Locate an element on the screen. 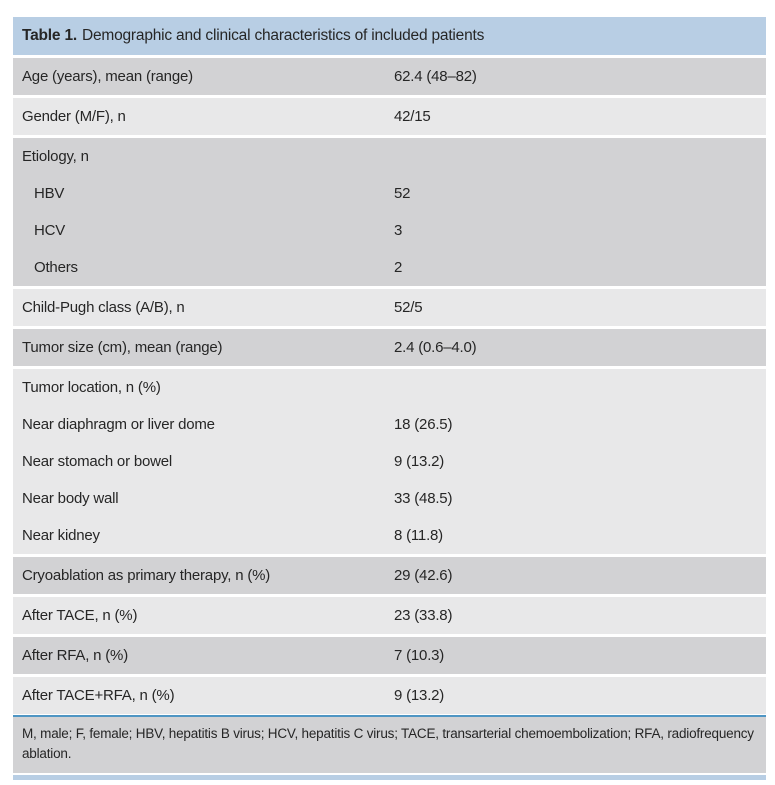 The width and height of the screenshot is (775, 785). row-label: After TACE+RFA, n (%) is located at coordinates (98, 695).